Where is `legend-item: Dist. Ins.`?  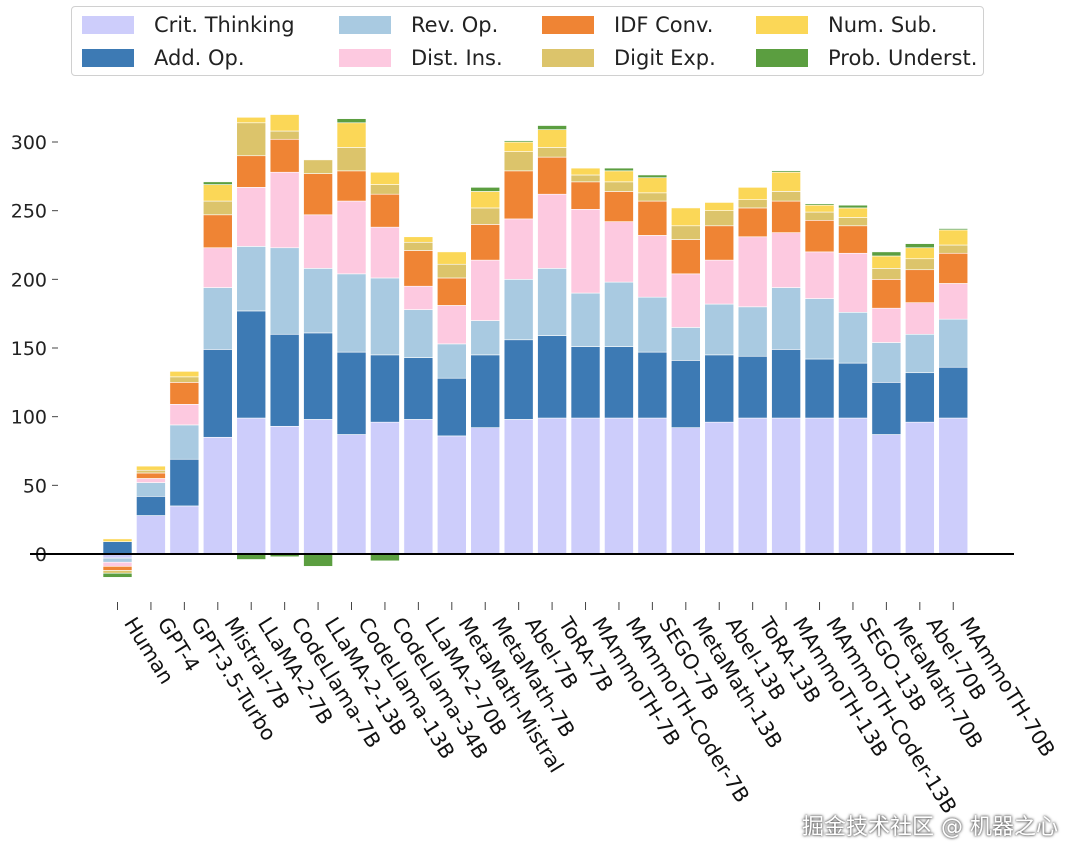
legend-item: Dist. Ins. is located at coordinates (421, 58).